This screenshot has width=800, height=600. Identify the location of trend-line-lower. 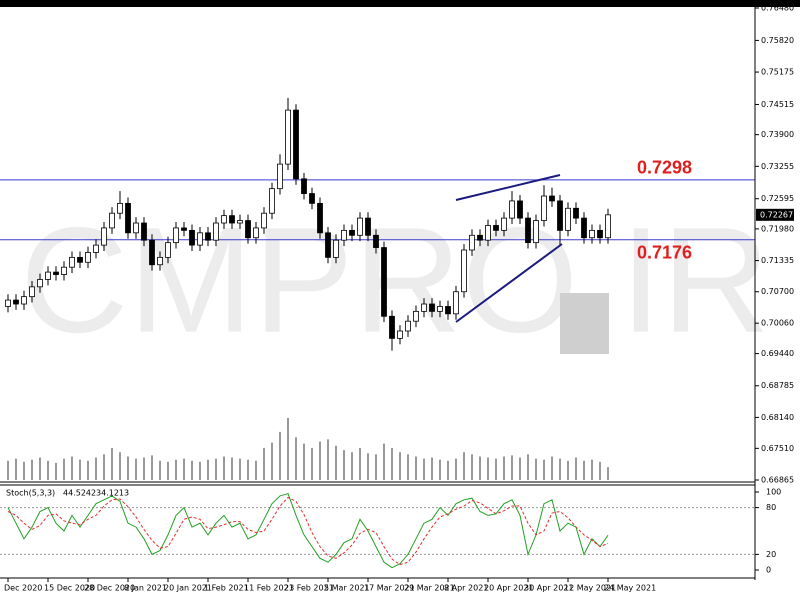
(509, 283).